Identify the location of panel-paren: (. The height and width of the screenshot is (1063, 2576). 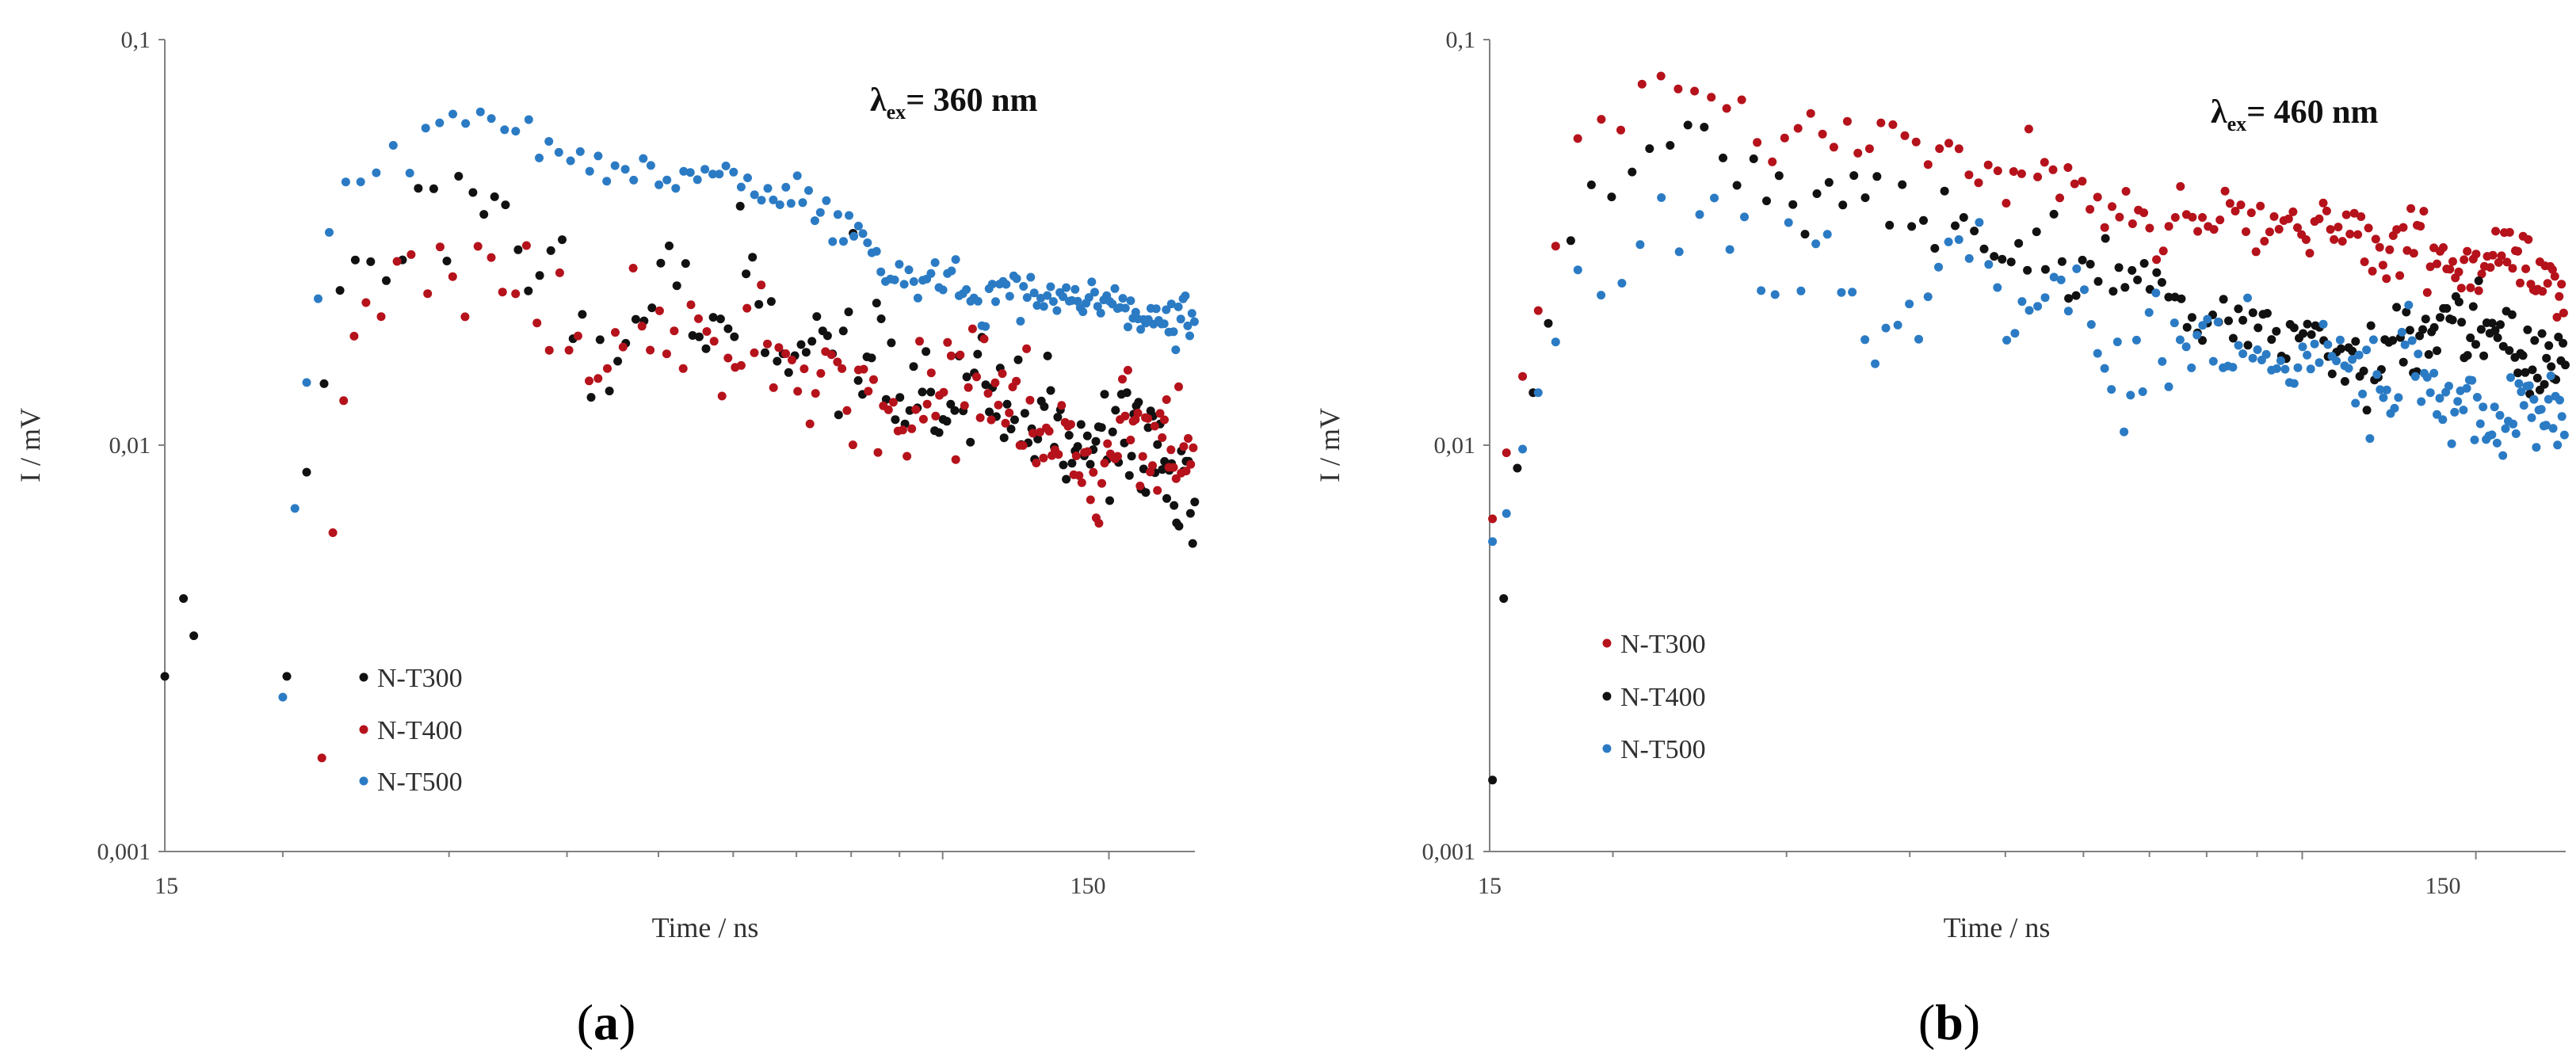
(1926, 1022).